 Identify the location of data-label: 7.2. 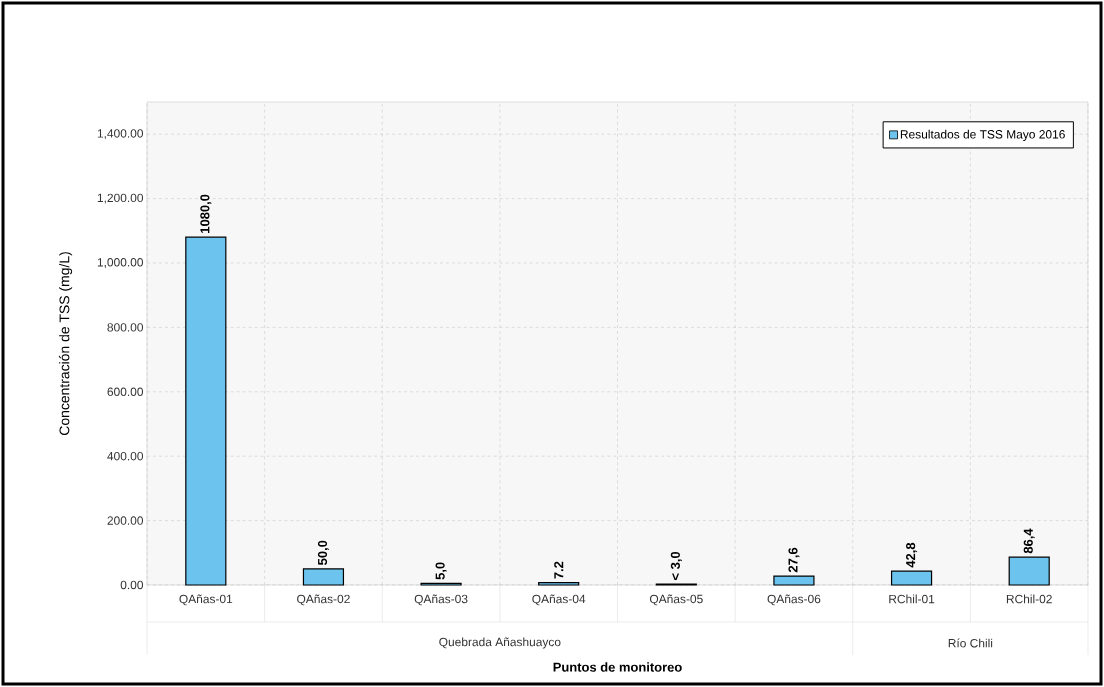
(559, 570).